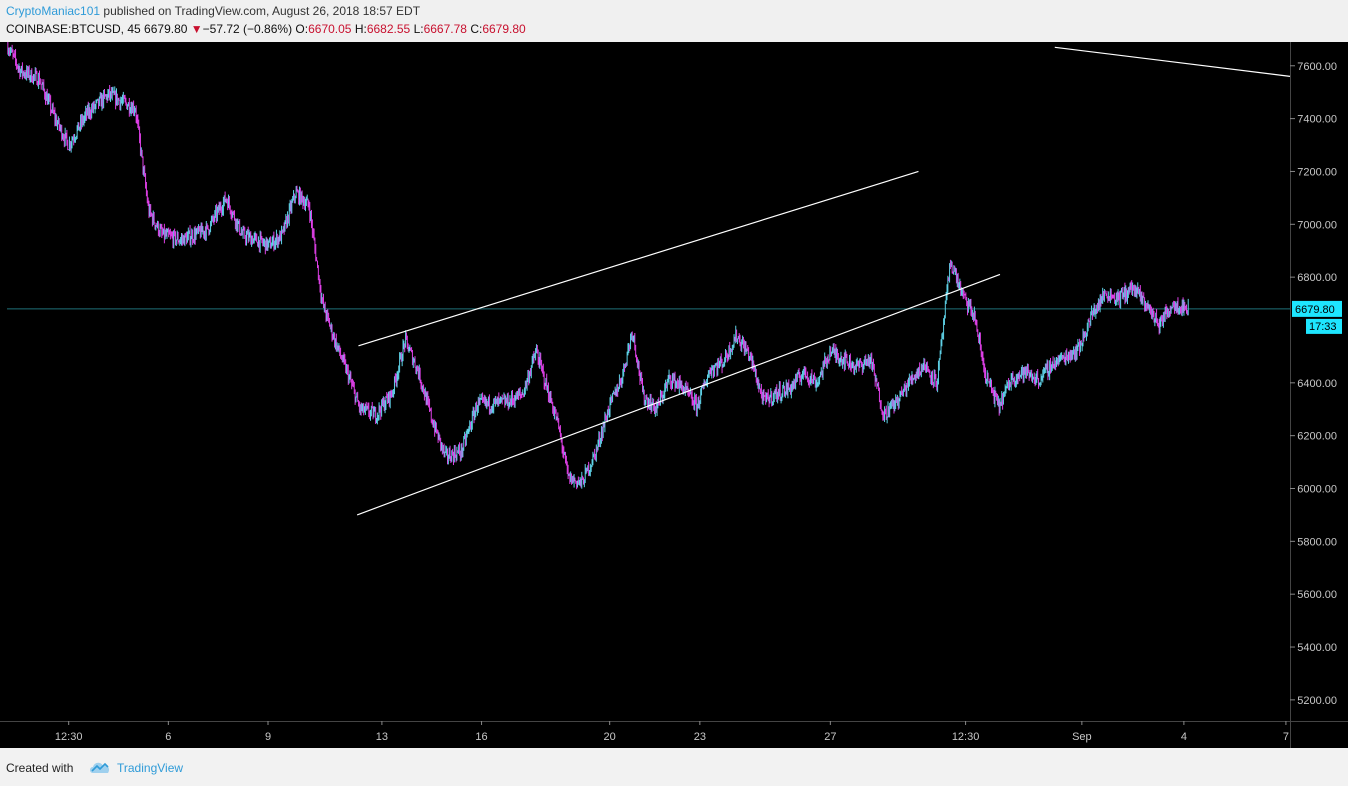  I want to click on x-tick-label: Sep, so click(1082, 737).